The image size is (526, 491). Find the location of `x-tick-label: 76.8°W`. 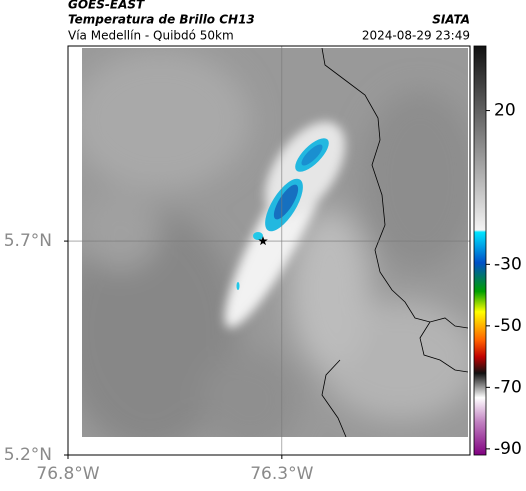

x-tick-label: 76.8°W is located at coordinates (67, 474).